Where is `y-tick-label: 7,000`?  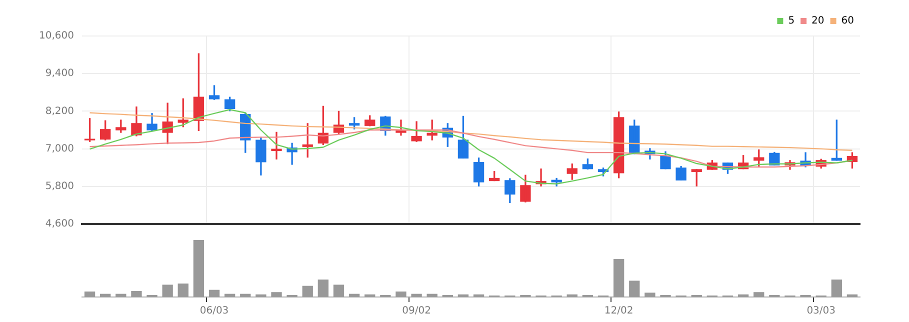 y-tick-label: 7,000 is located at coordinates (59, 148).